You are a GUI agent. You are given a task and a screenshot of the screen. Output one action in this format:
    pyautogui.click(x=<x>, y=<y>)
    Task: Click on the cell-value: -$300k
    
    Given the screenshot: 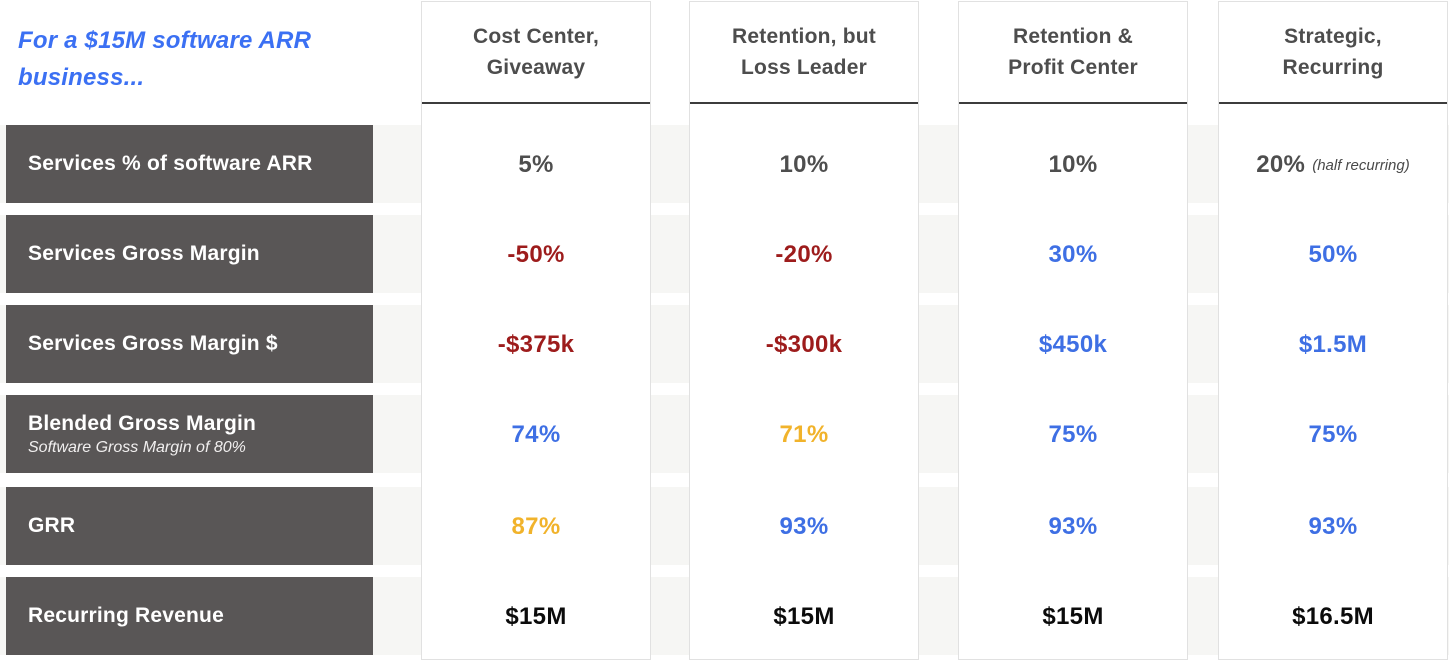 What is the action you would take?
    pyautogui.click(x=804, y=344)
    